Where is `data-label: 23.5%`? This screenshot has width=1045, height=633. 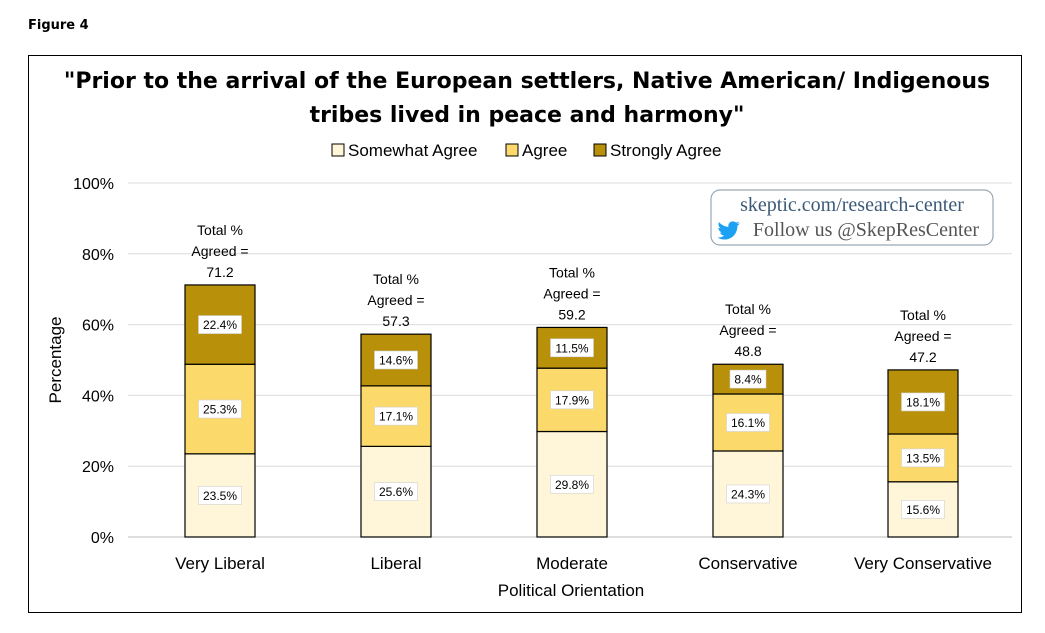 data-label: 23.5% is located at coordinates (220, 496).